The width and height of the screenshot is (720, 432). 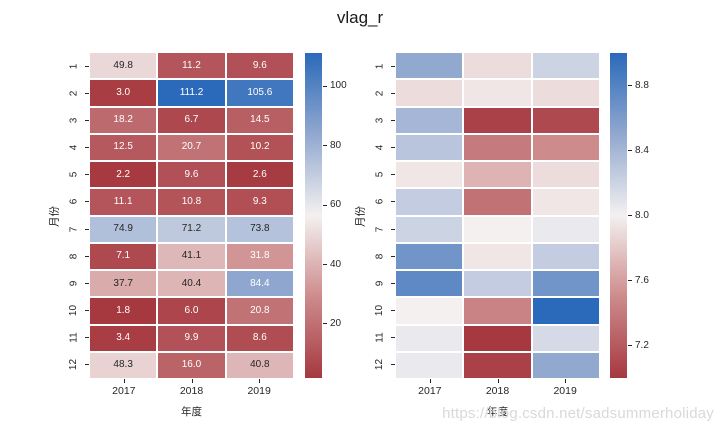 What do you see at coordinates (123, 256) in the screenshot?
I see `heatmap-cell: 7.1` at bounding box center [123, 256].